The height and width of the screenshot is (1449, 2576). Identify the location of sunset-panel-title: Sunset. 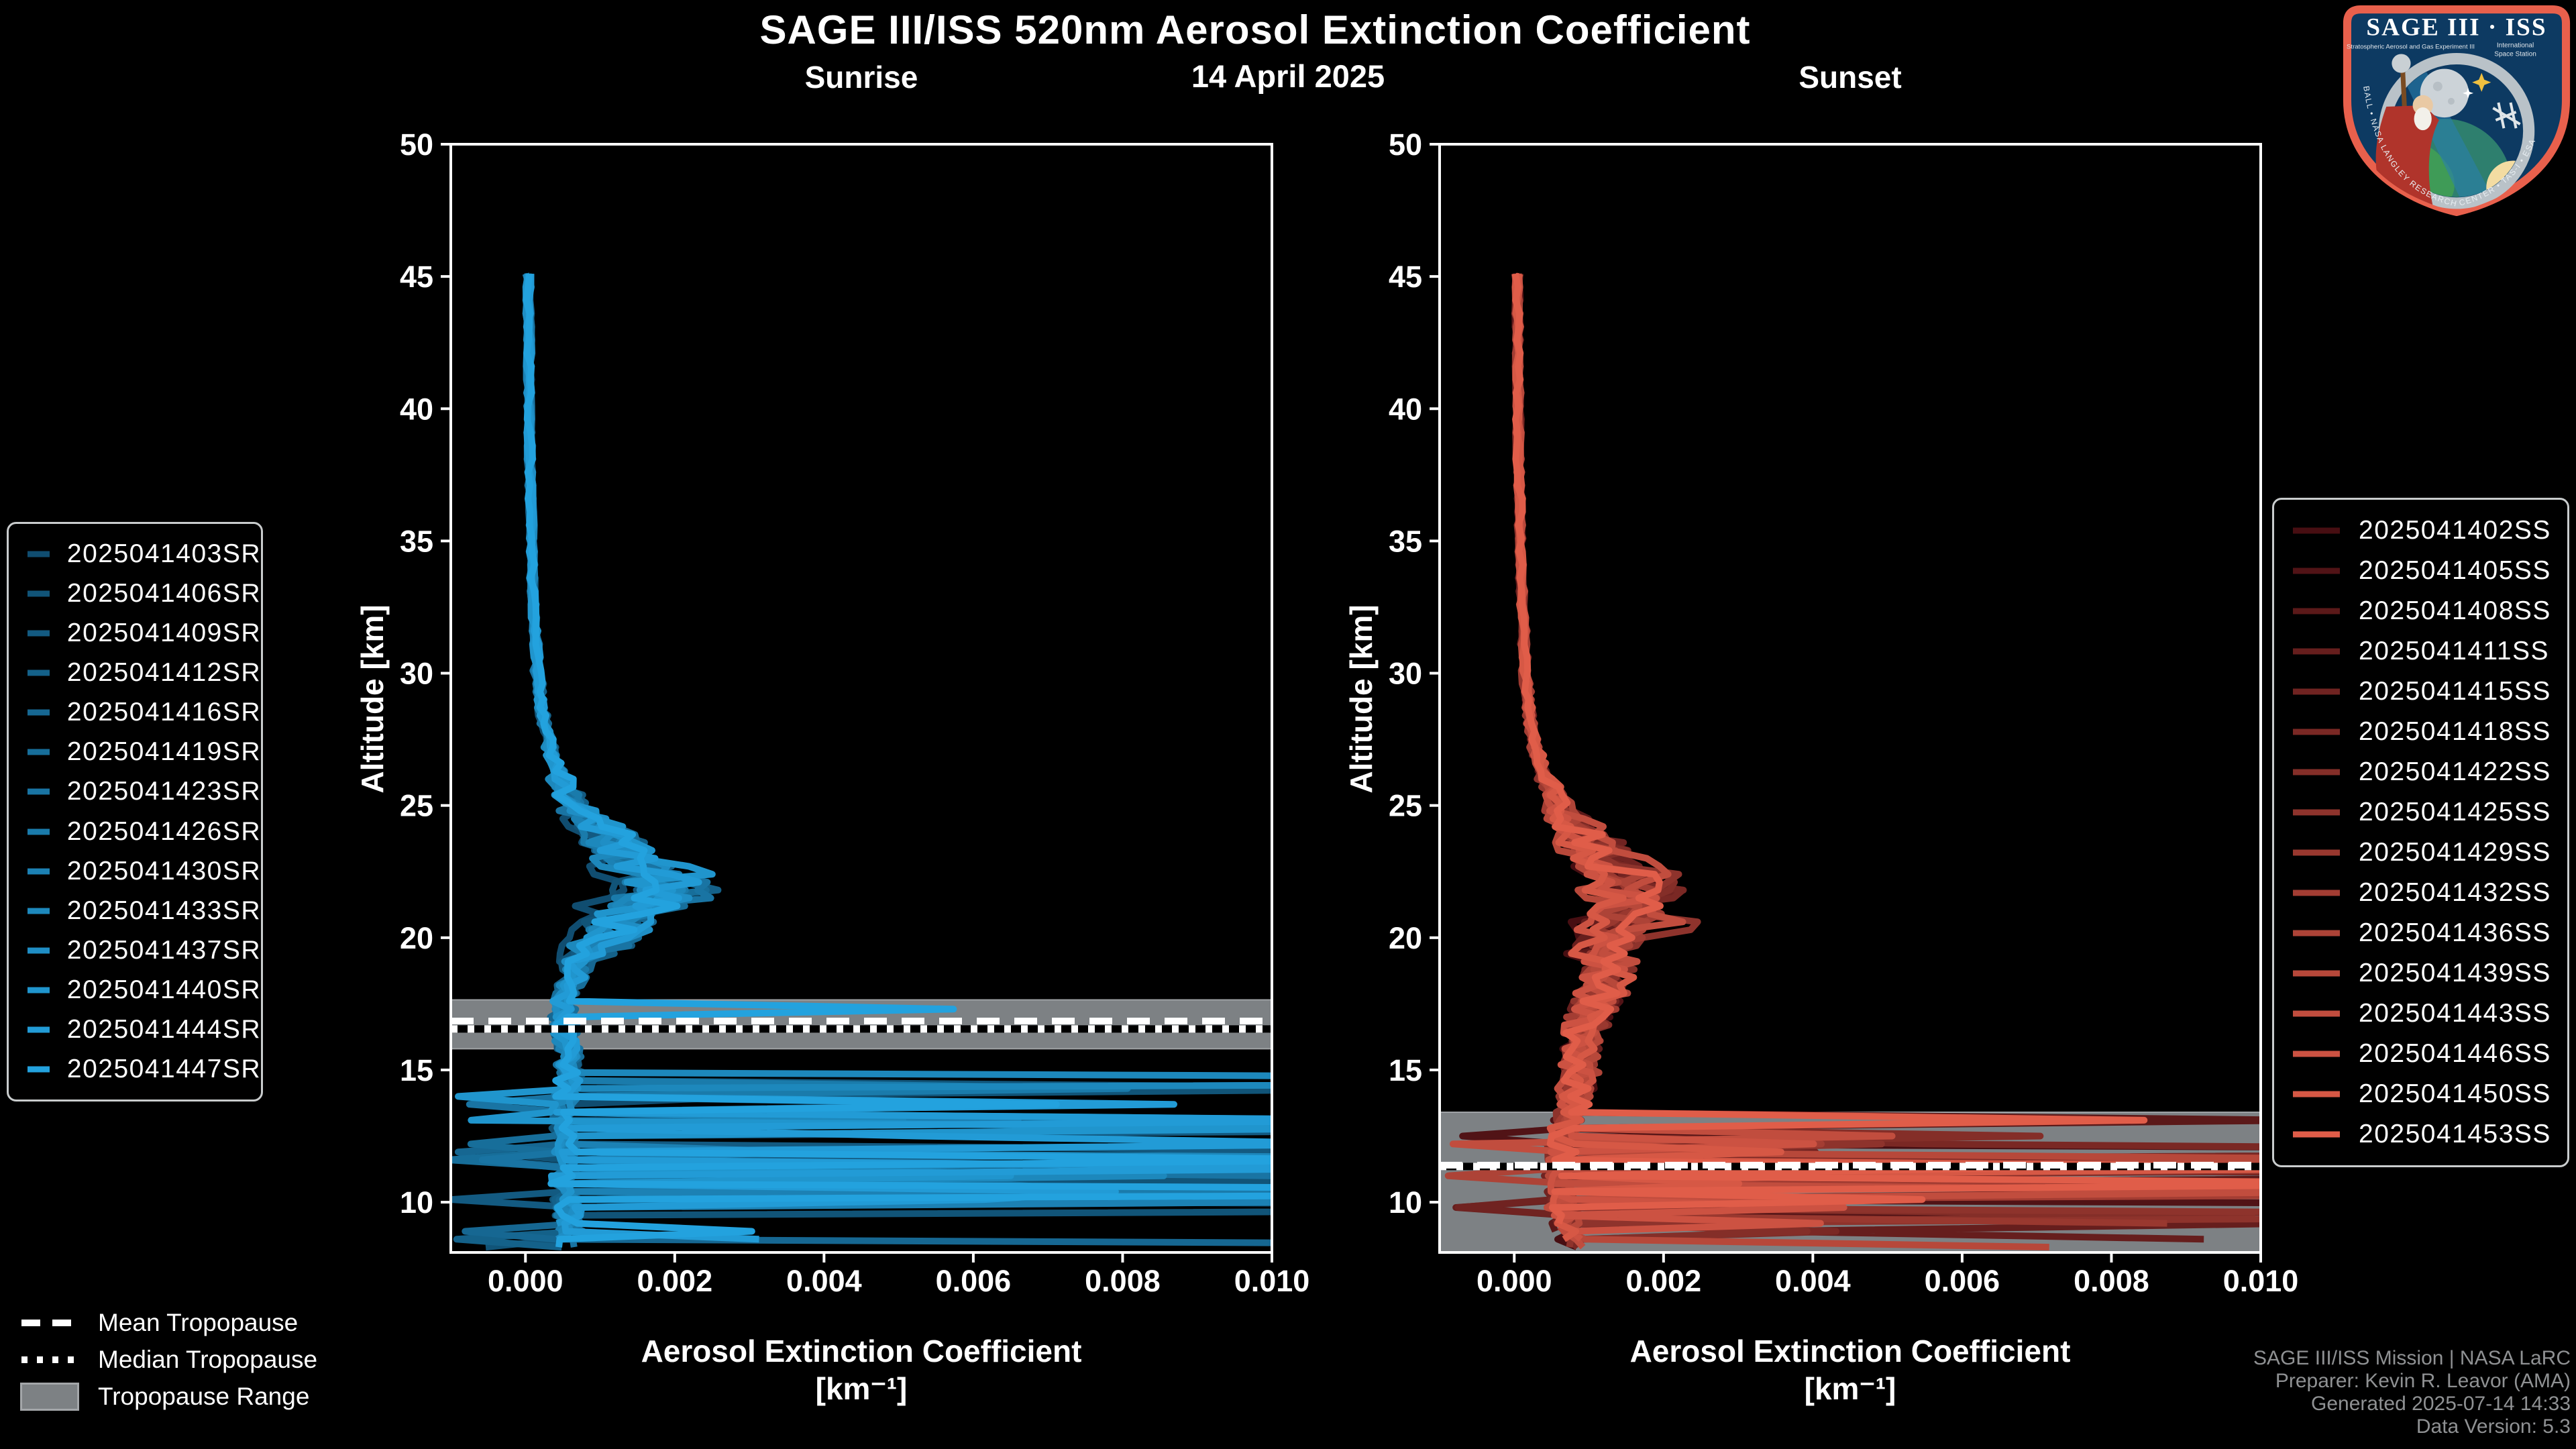
(1850, 77).